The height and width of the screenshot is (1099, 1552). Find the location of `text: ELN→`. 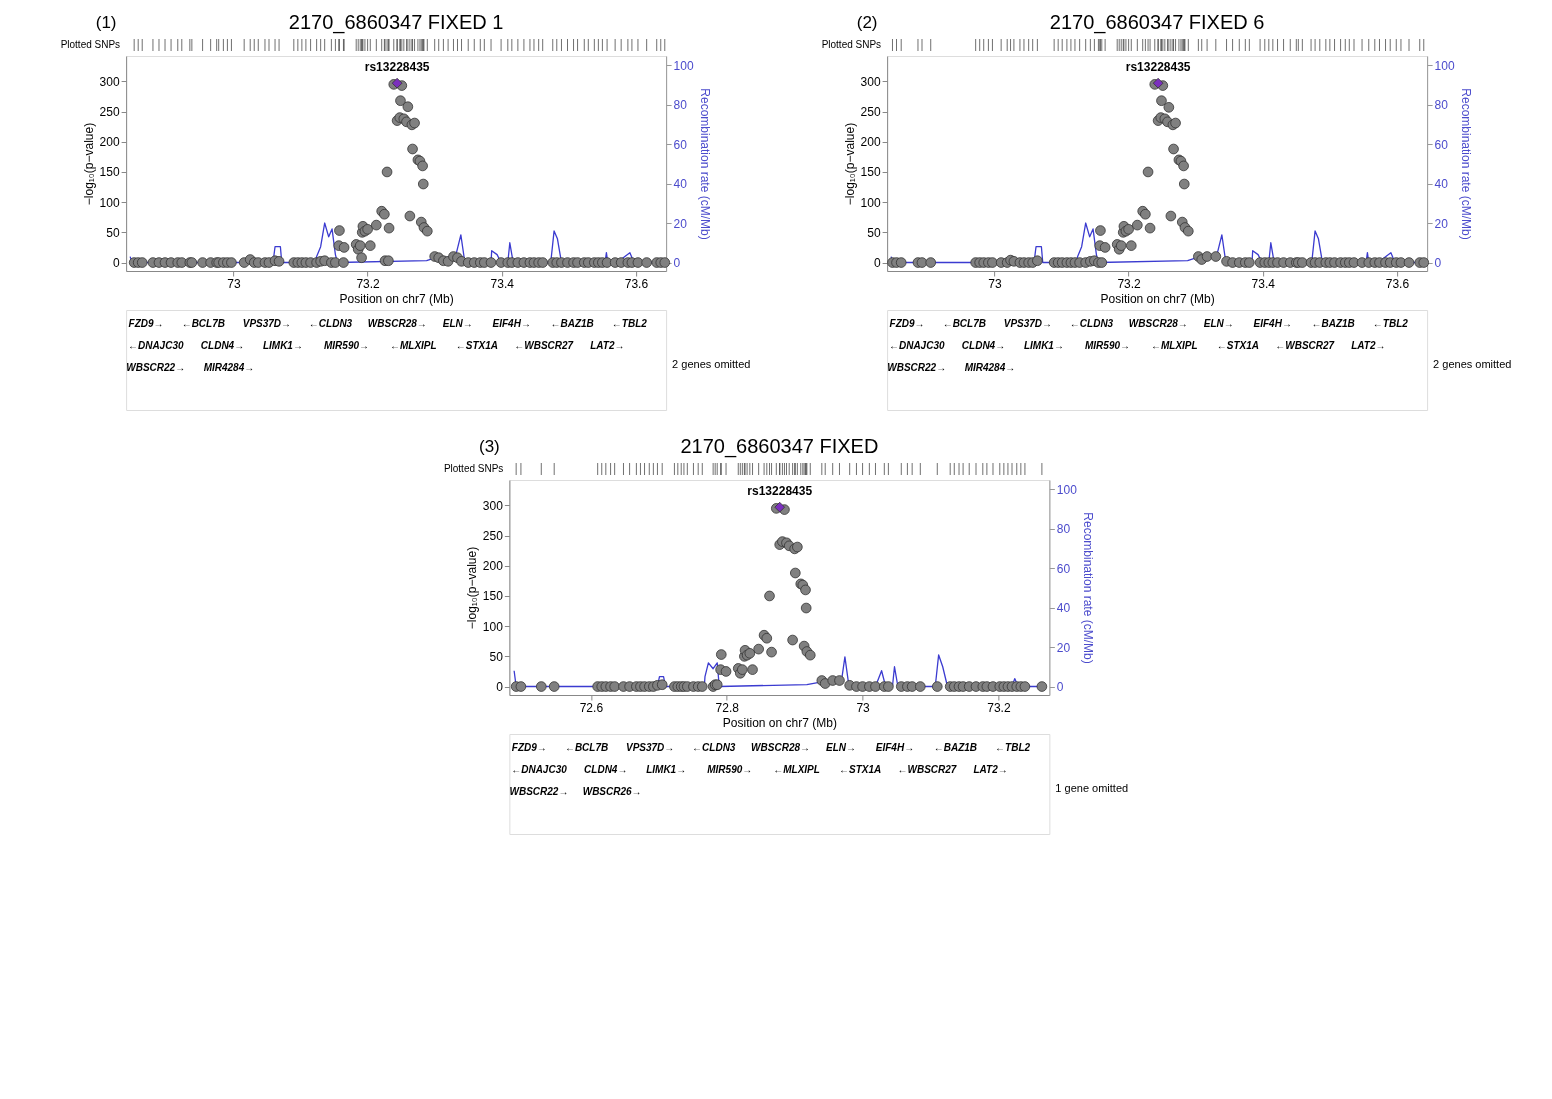

text: ELN→ is located at coordinates (840, 747).